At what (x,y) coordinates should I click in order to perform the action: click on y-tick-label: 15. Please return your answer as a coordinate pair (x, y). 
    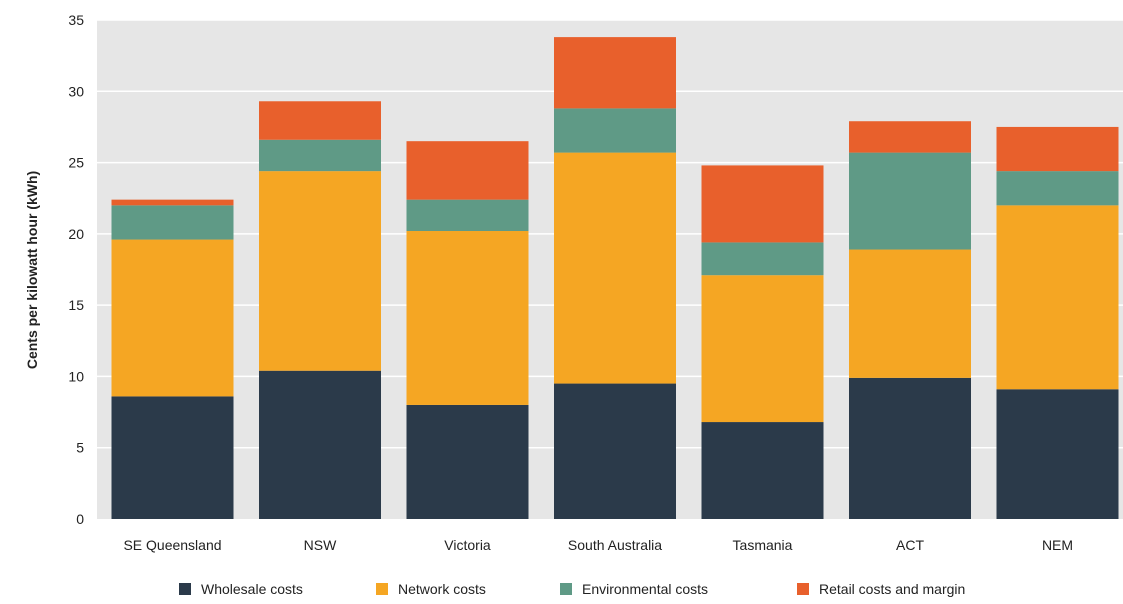
    Looking at the image, I should click on (76, 305).